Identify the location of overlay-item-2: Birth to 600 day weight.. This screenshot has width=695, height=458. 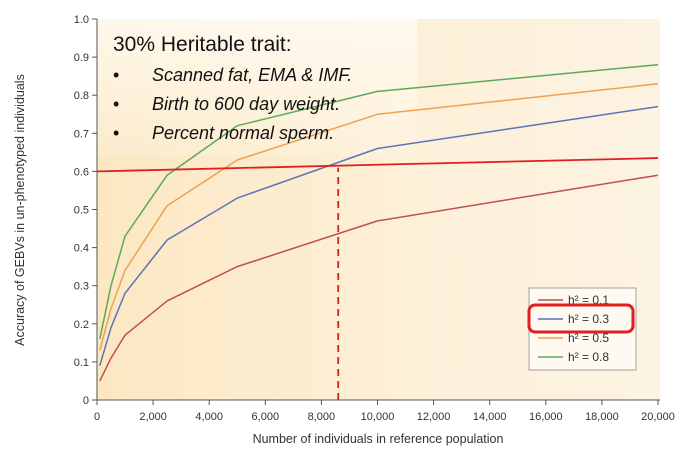
(246, 104).